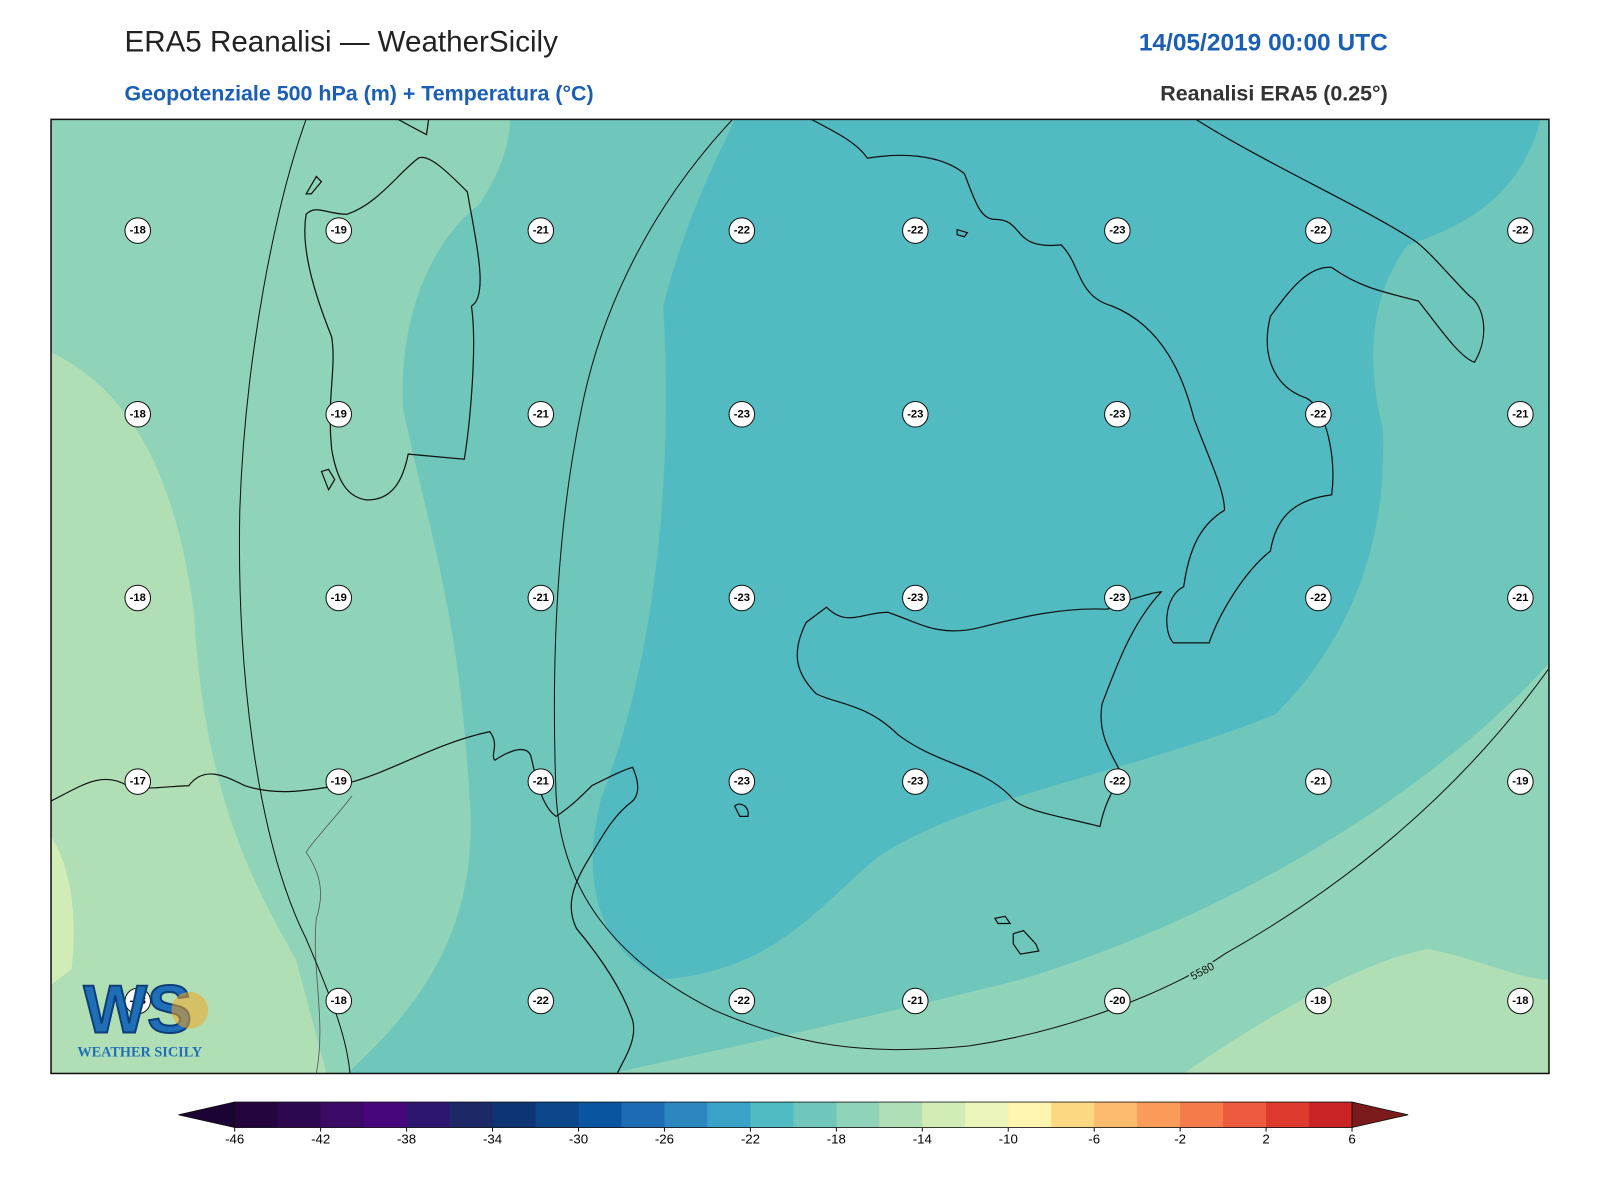 Image resolution: width=1600 pixels, height=1200 pixels. I want to click on colorbar-tick-label: -10, so click(1008, 1138).